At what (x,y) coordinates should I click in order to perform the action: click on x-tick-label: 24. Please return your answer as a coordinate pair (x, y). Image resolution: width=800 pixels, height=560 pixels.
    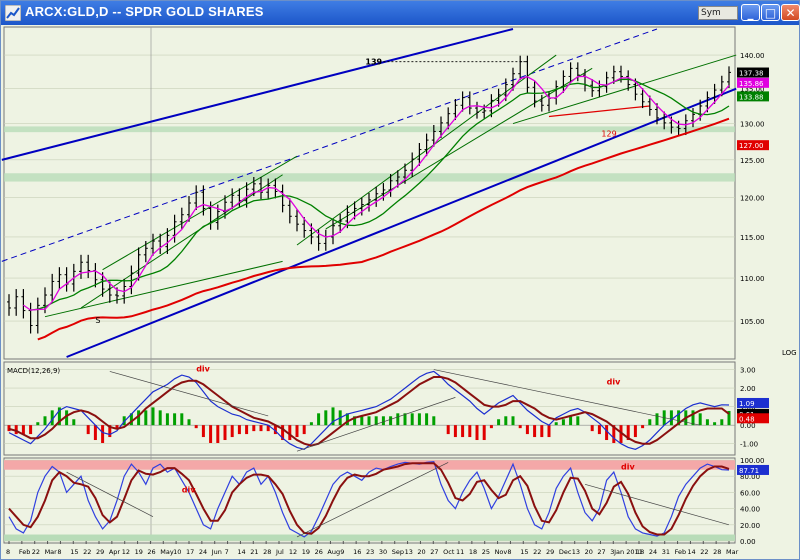
    Looking at the image, I should click on (653, 552).